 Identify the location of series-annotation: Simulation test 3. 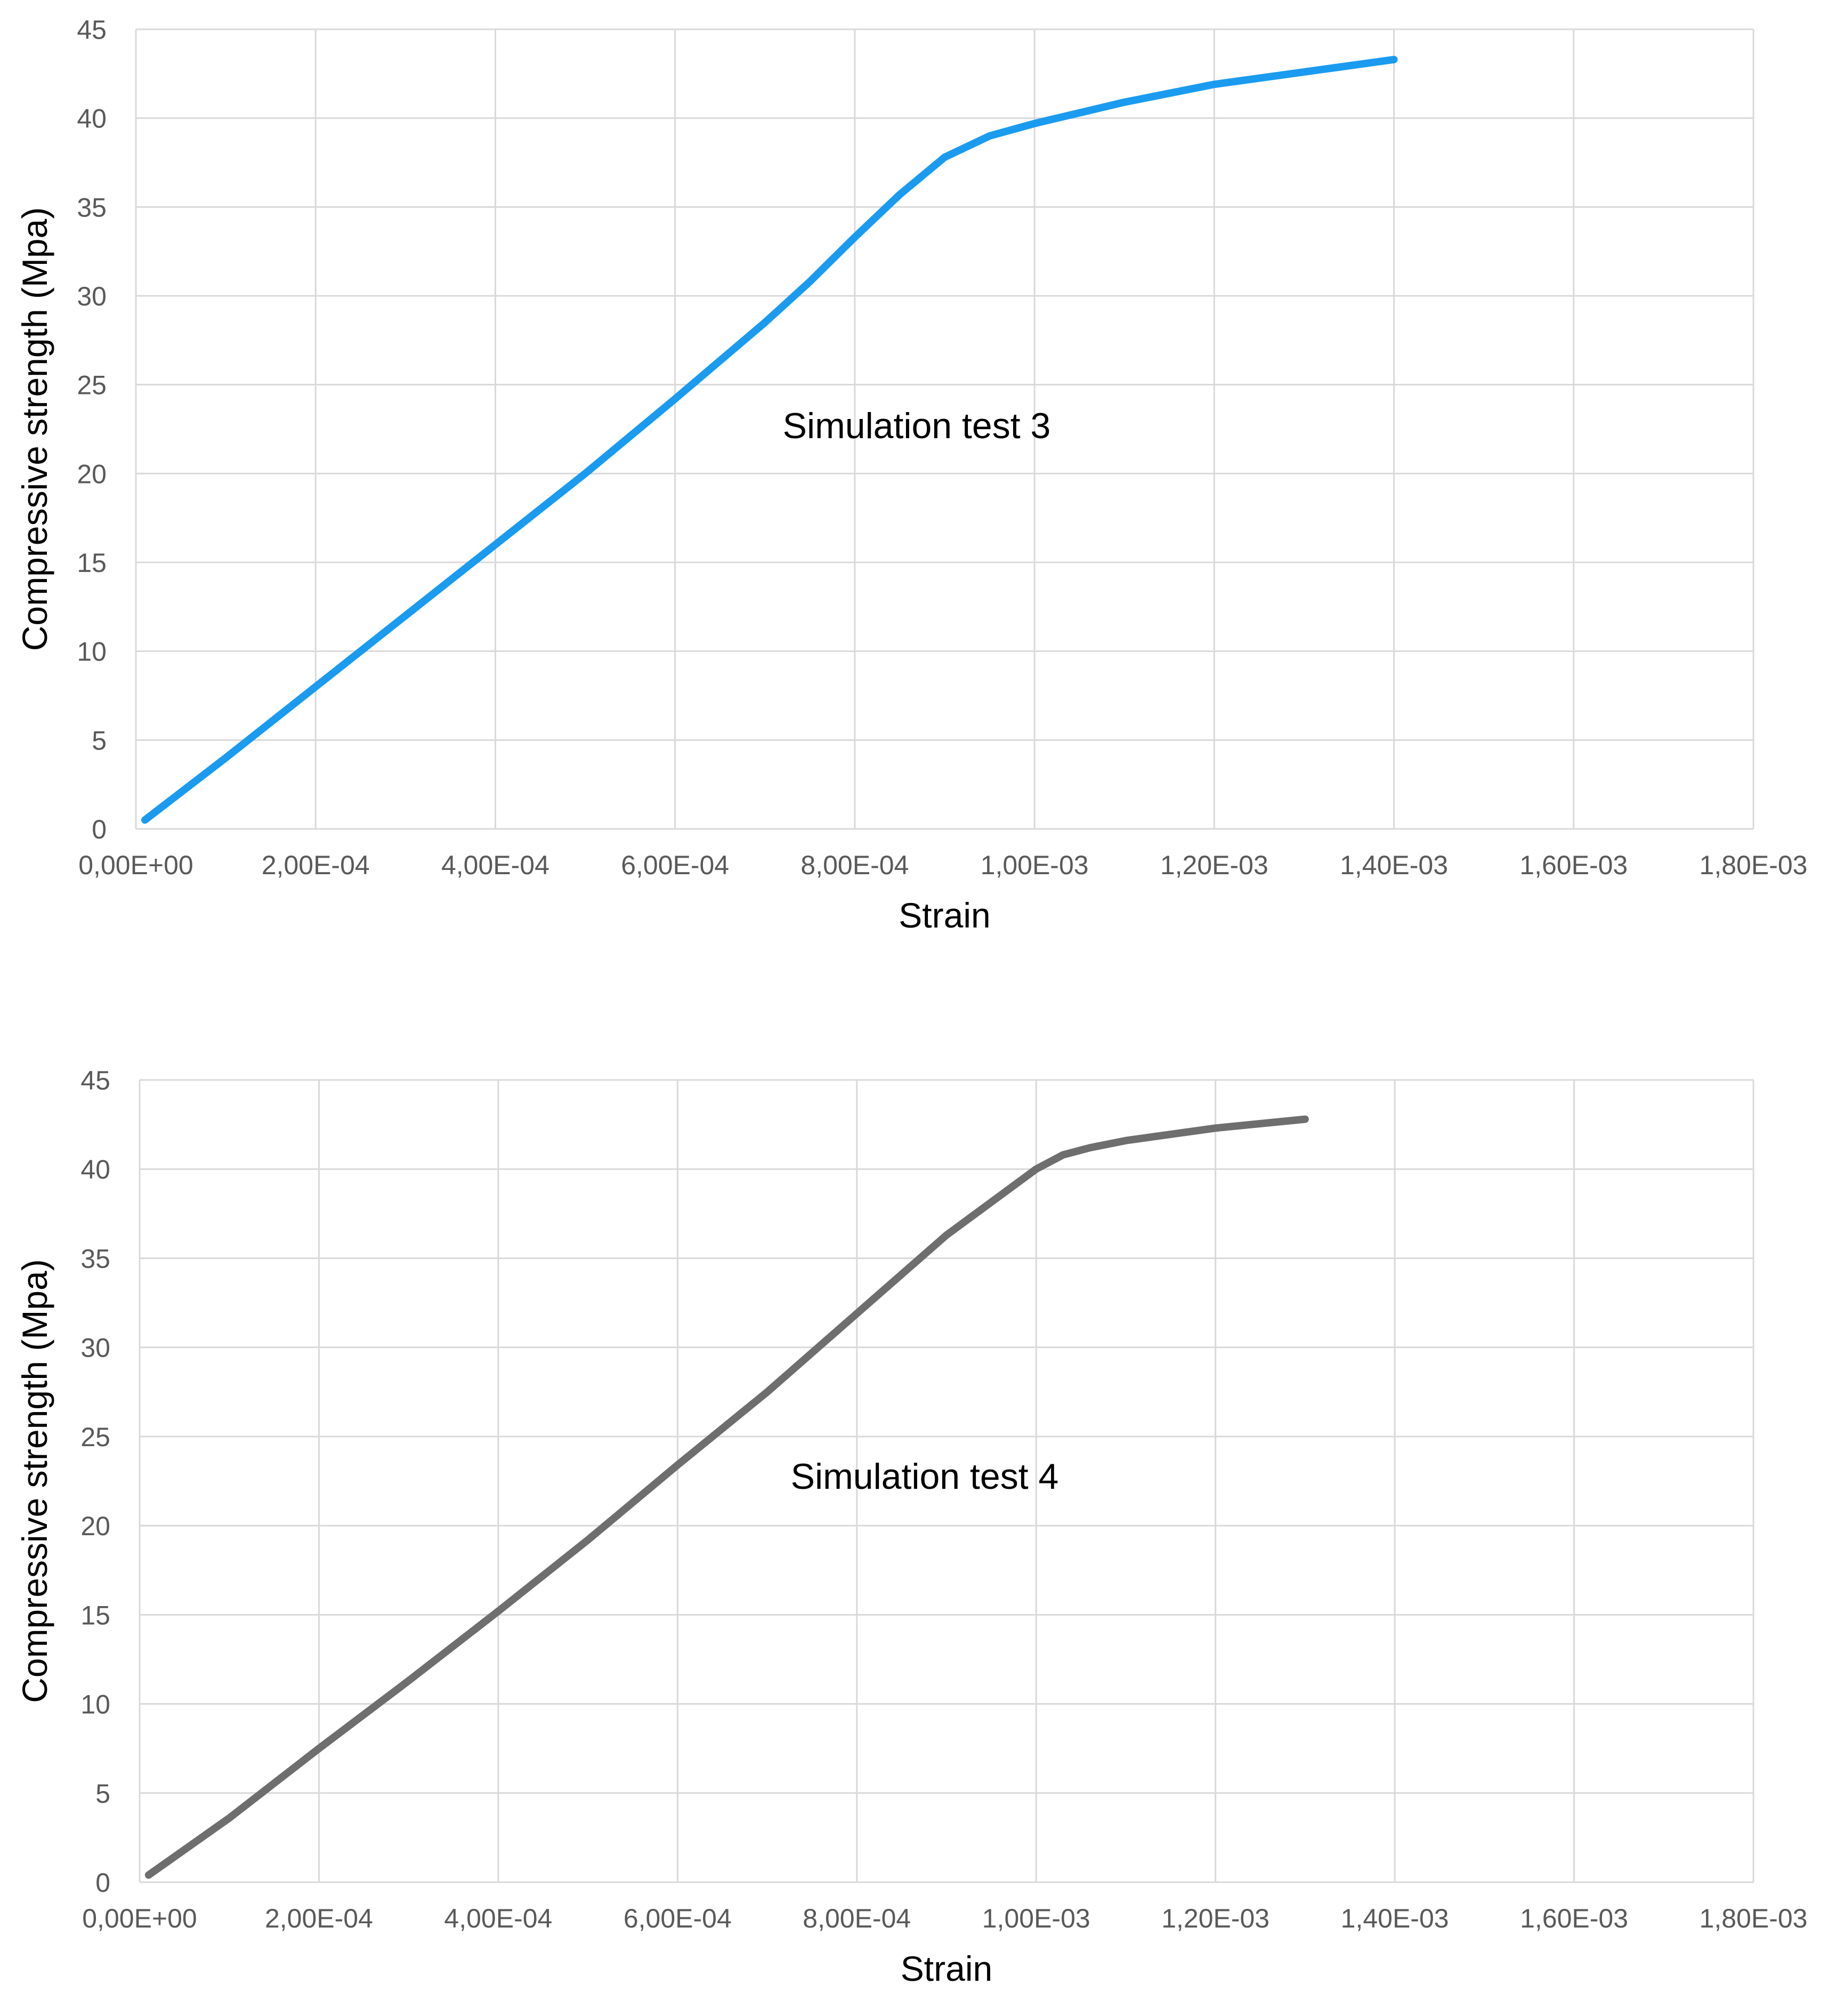
(917, 426).